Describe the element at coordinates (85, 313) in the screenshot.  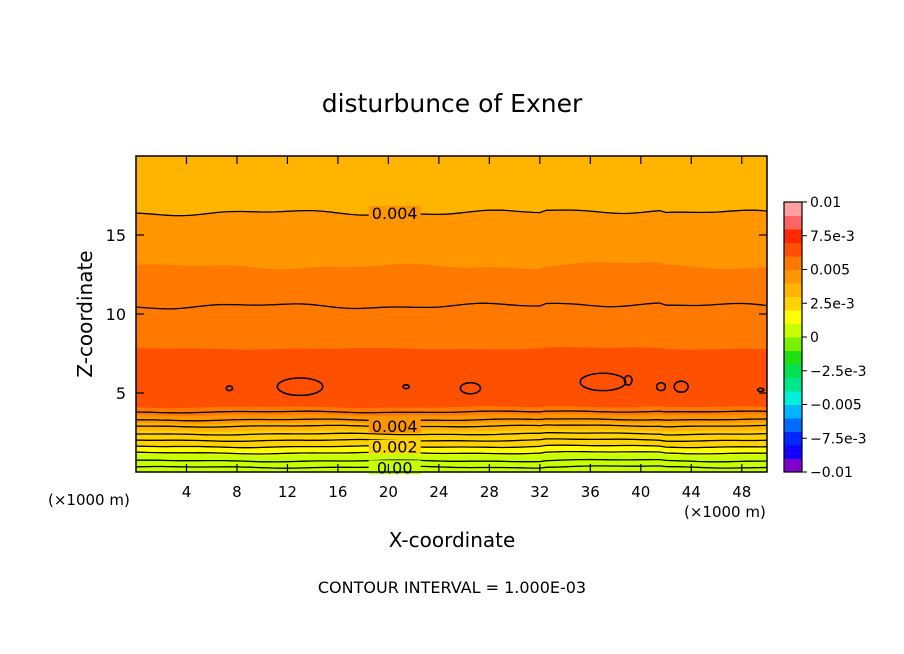
I see `y-axis-label: Z-coordinate` at that location.